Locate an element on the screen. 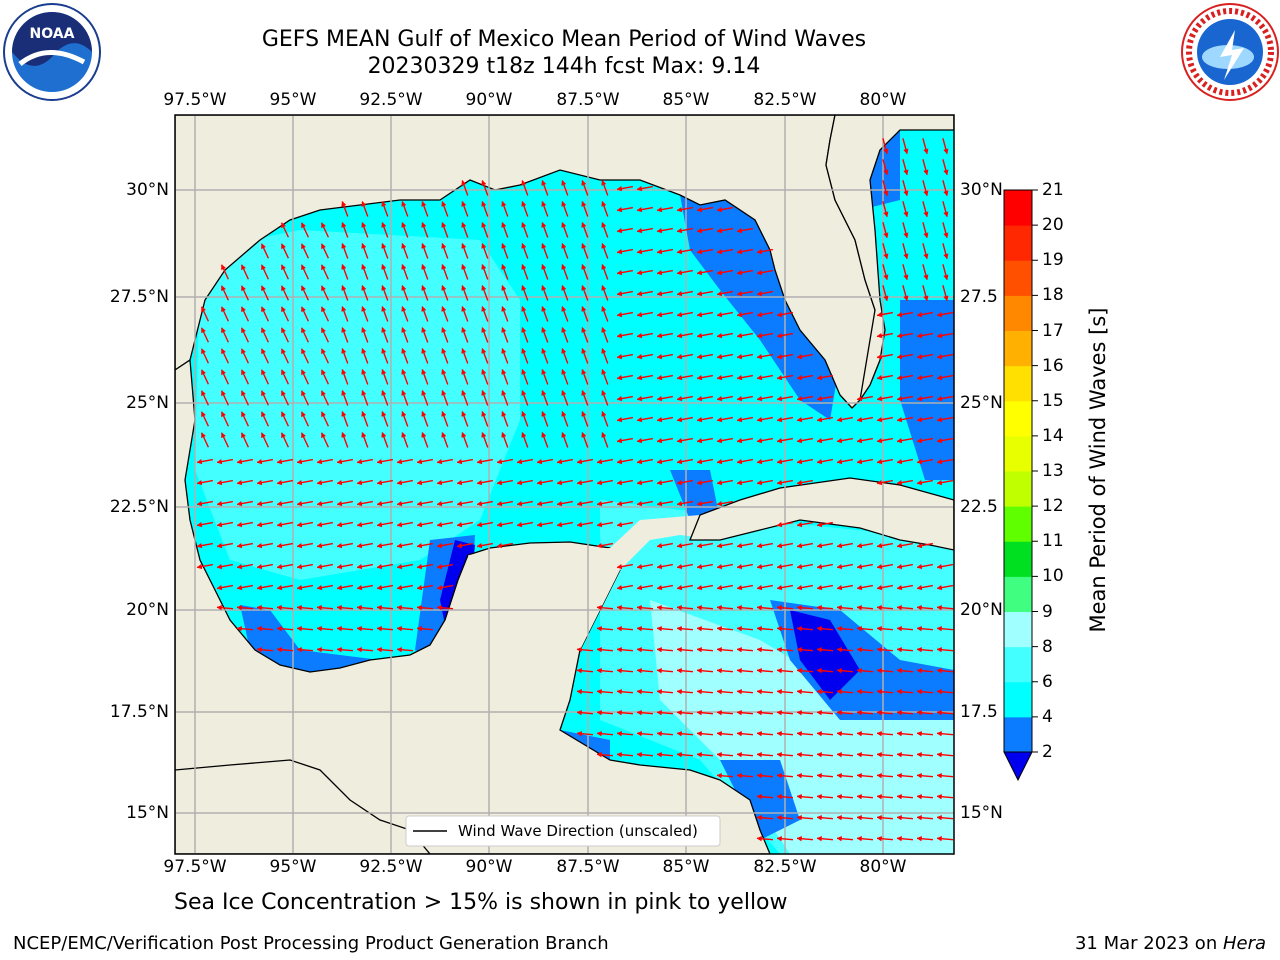  lat-tick-left: 20°N is located at coordinates (147, 610).